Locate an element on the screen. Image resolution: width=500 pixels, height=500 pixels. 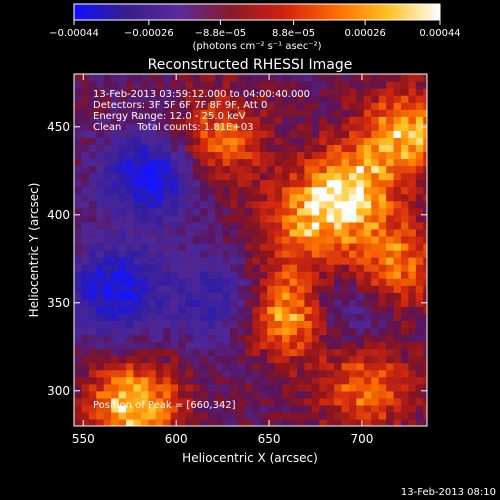
colorbar-tick-label: −0.00044 is located at coordinates (74, 33).